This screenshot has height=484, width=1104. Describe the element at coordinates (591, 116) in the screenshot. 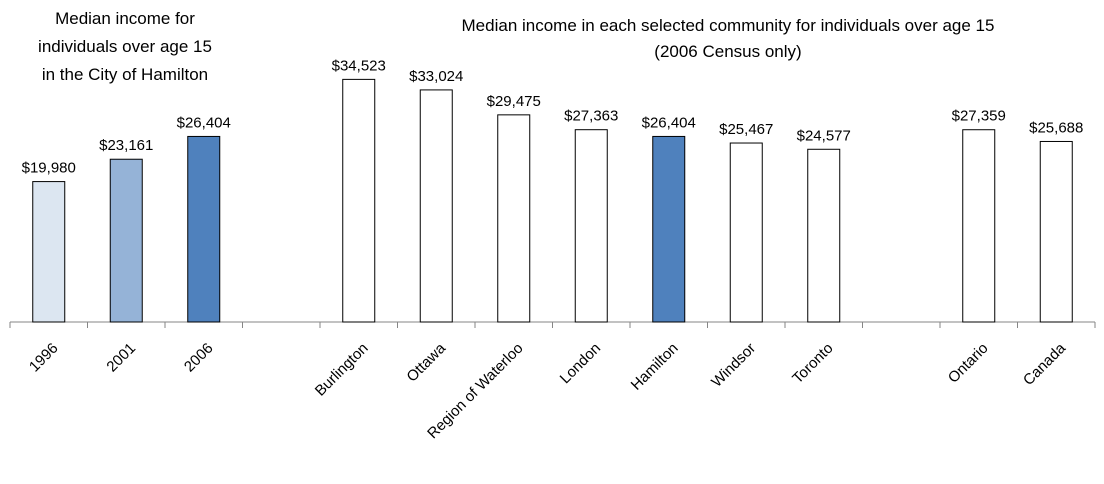

I see `data-label-london: $27,363` at that location.